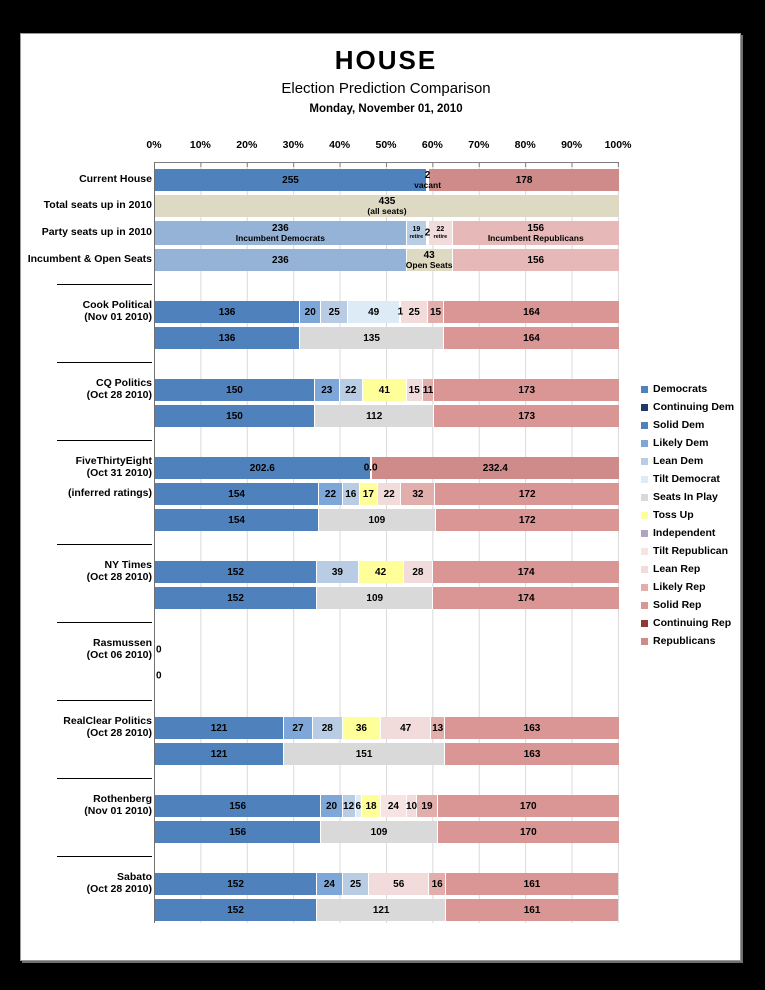  I want to click on bar-segment-label-line: 10, so click(411, 806).